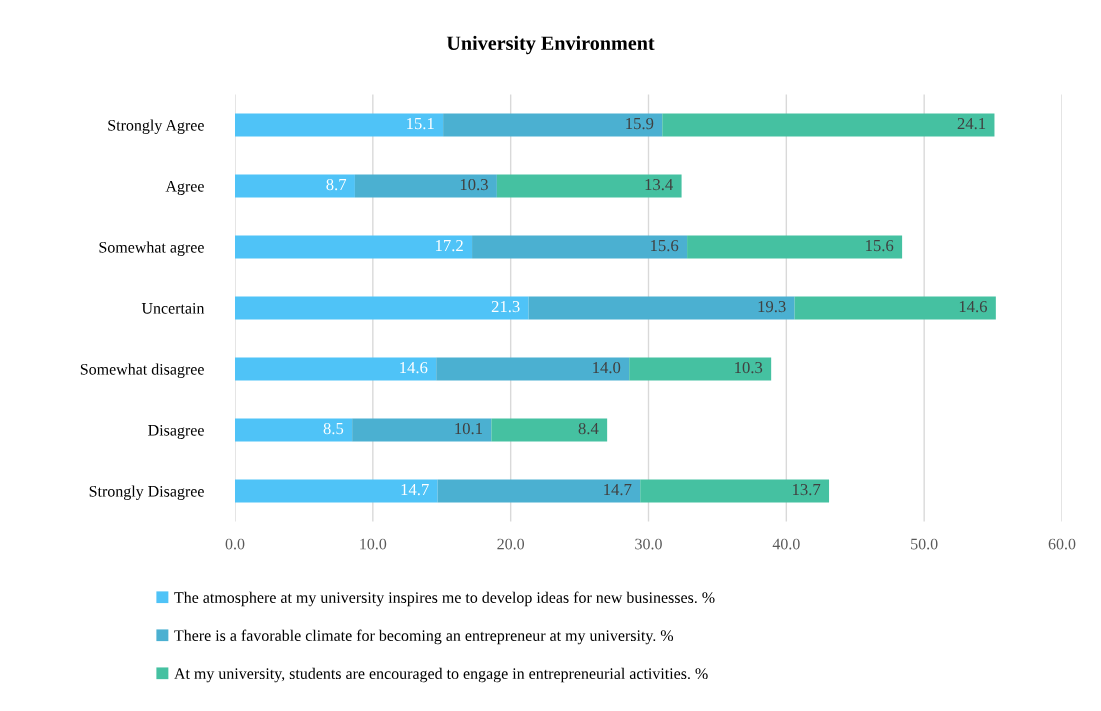 The height and width of the screenshot is (711, 1101). What do you see at coordinates (469, 428) in the screenshot?
I see `data-label: 10.1` at bounding box center [469, 428].